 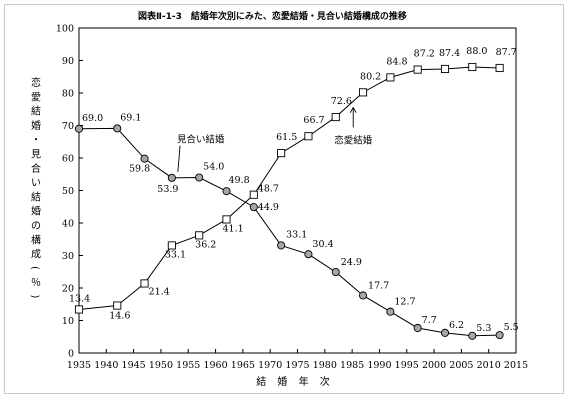 What do you see at coordinates (268, 207) in the screenshot?
I see `data-label: 44.9` at bounding box center [268, 207].